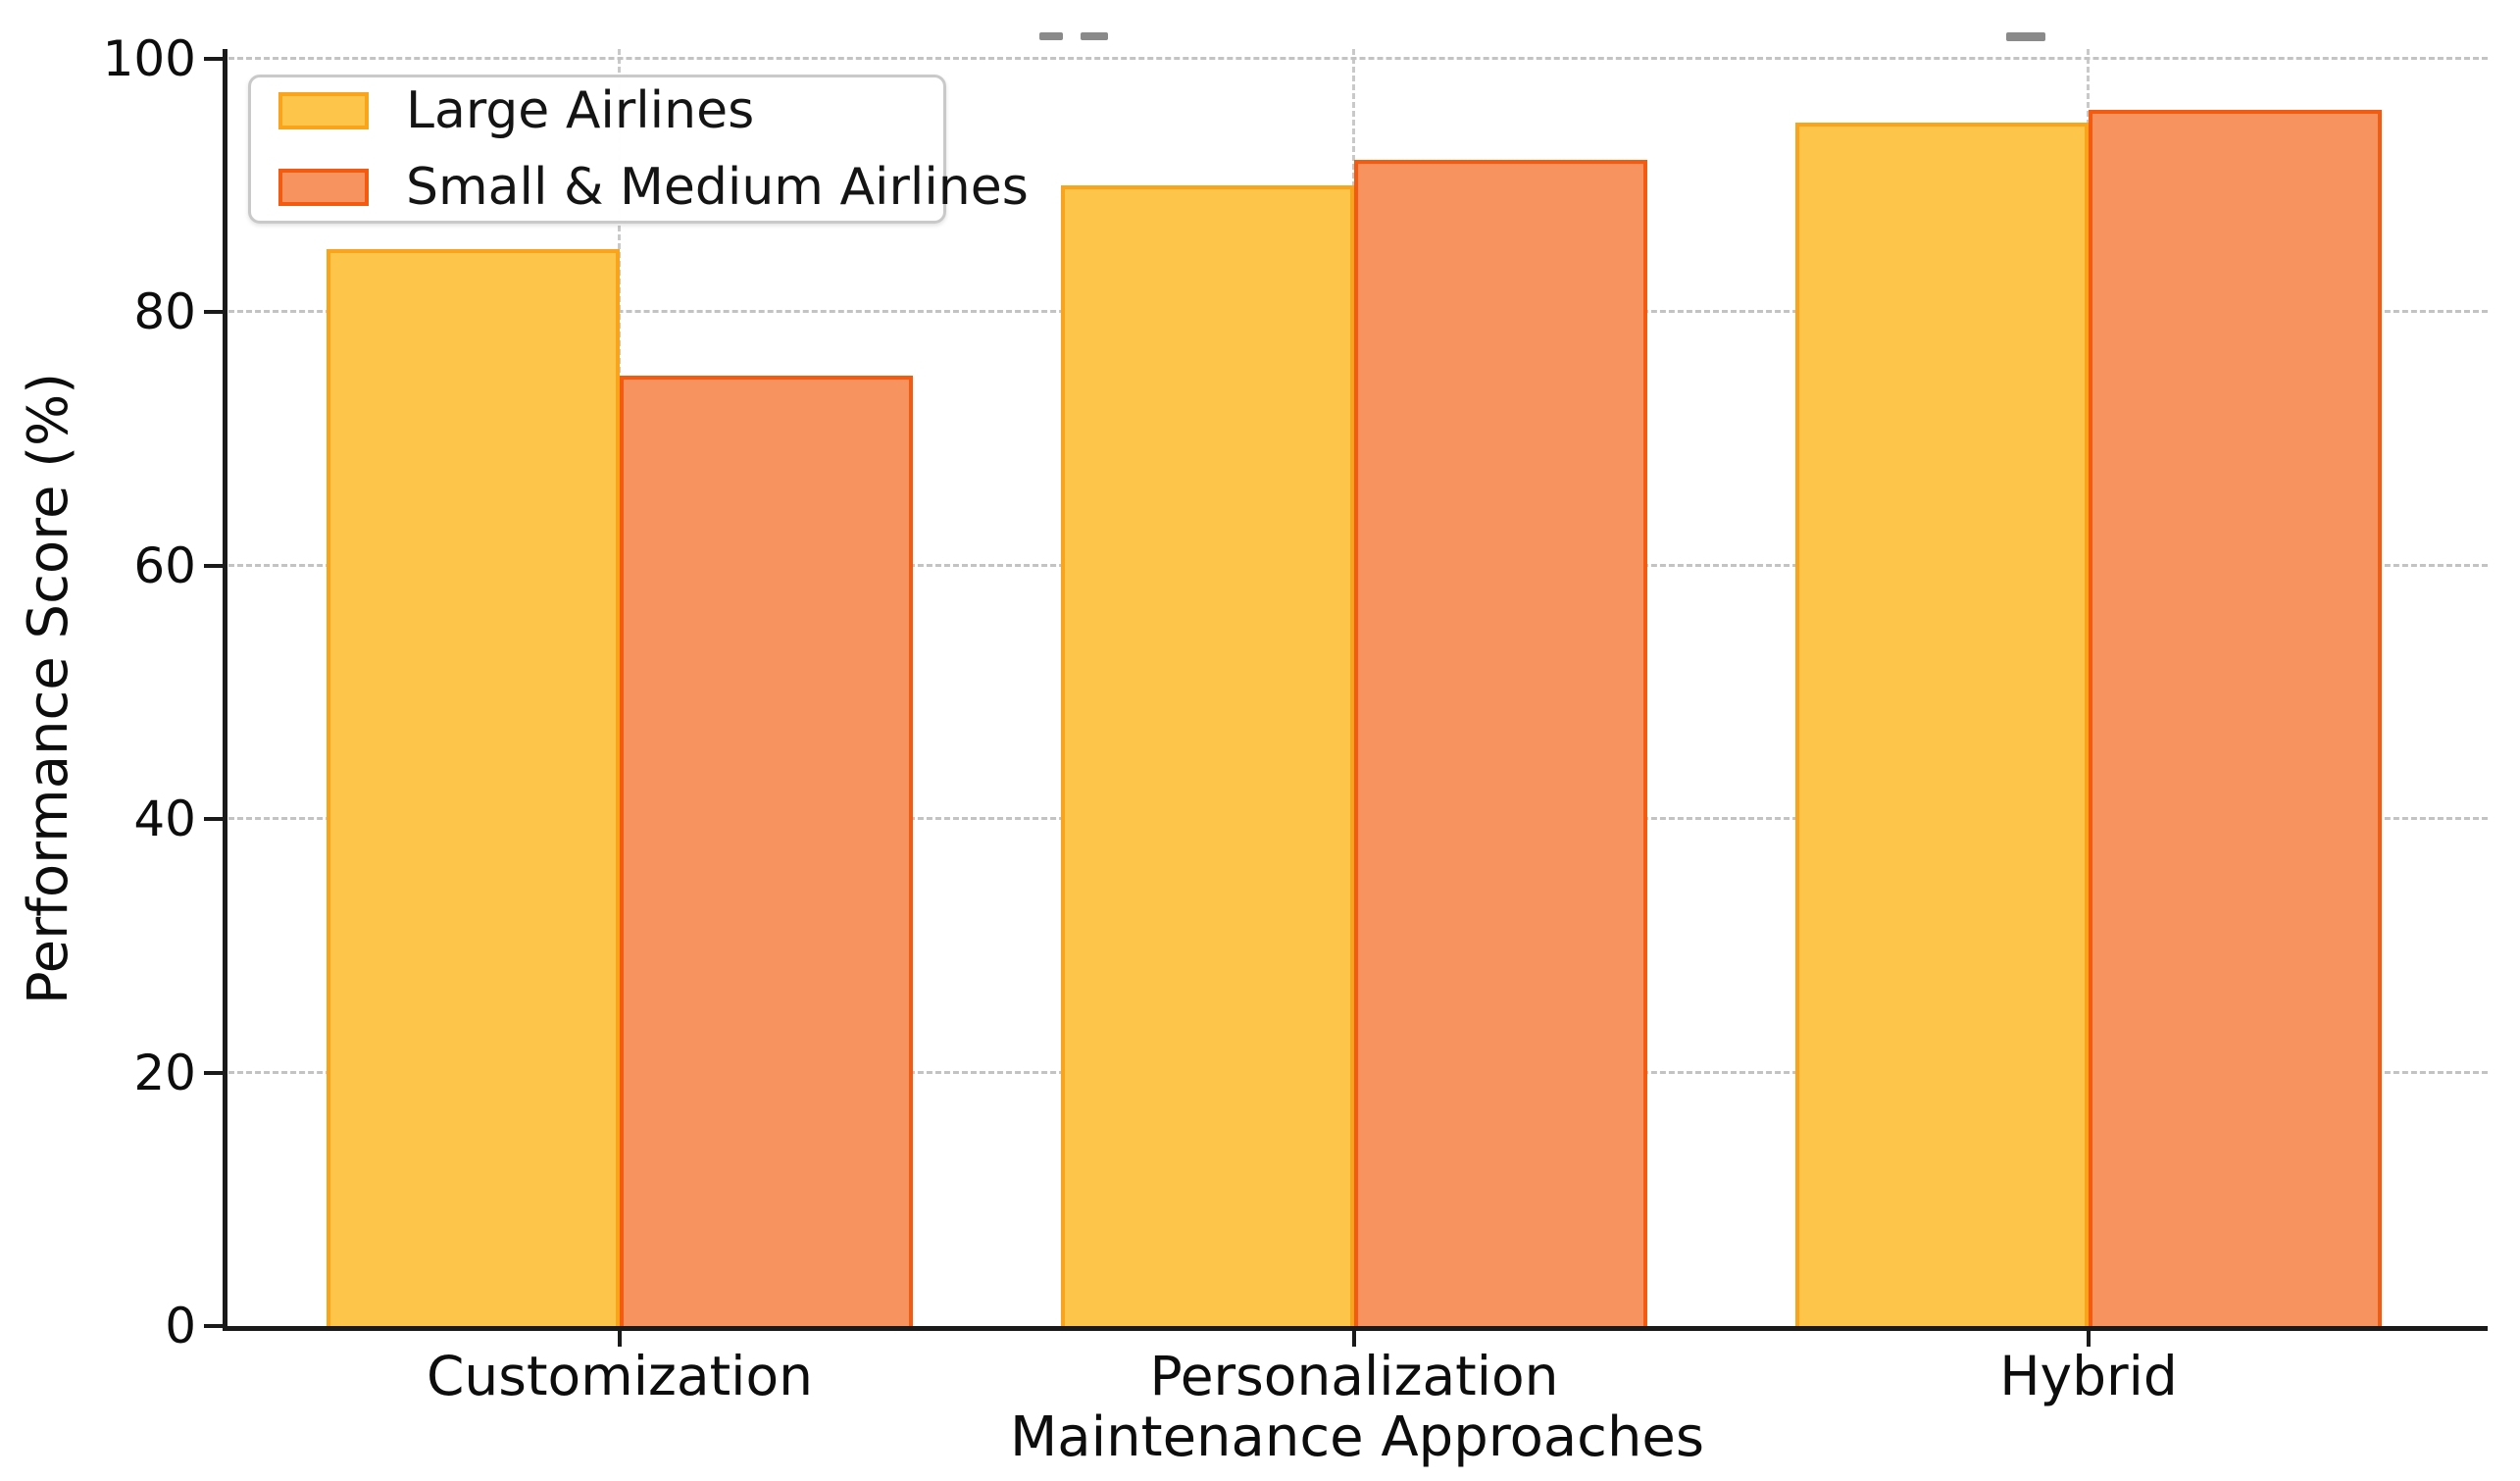  Describe the element at coordinates (2088, 1376) in the screenshot. I see `x-tick-label: Hybrid` at that location.